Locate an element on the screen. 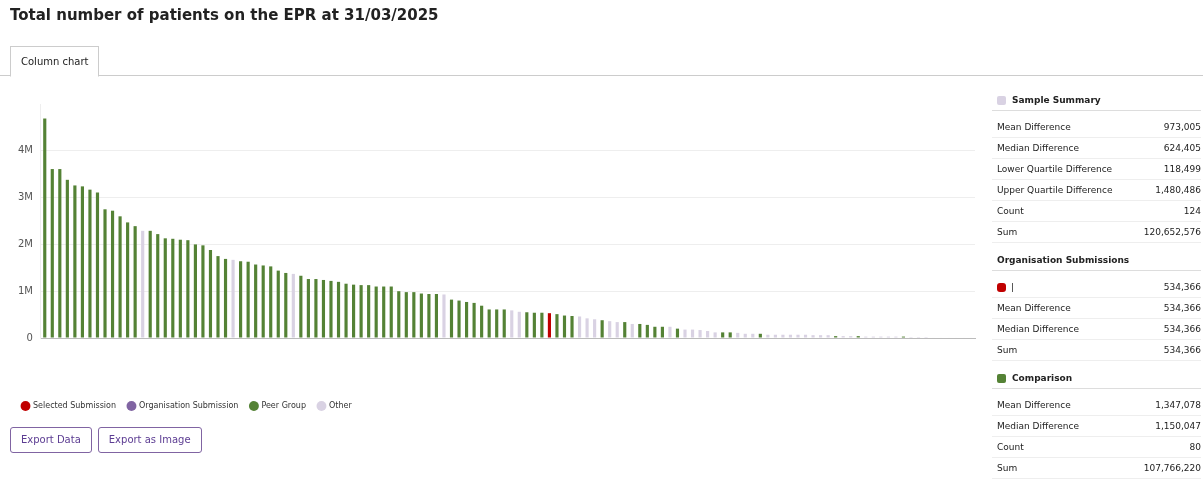 This screenshot has width=1203, height=490. text: 973,005 is located at coordinates (1182, 127).